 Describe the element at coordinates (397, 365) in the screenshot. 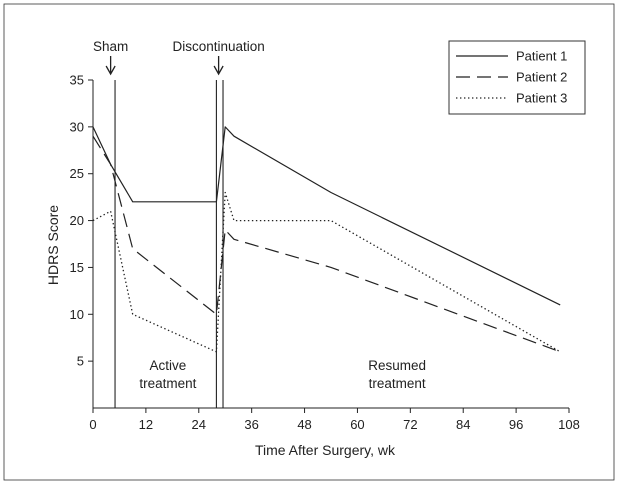

I see `resumed-treatment-label-line1: Resumed` at that location.